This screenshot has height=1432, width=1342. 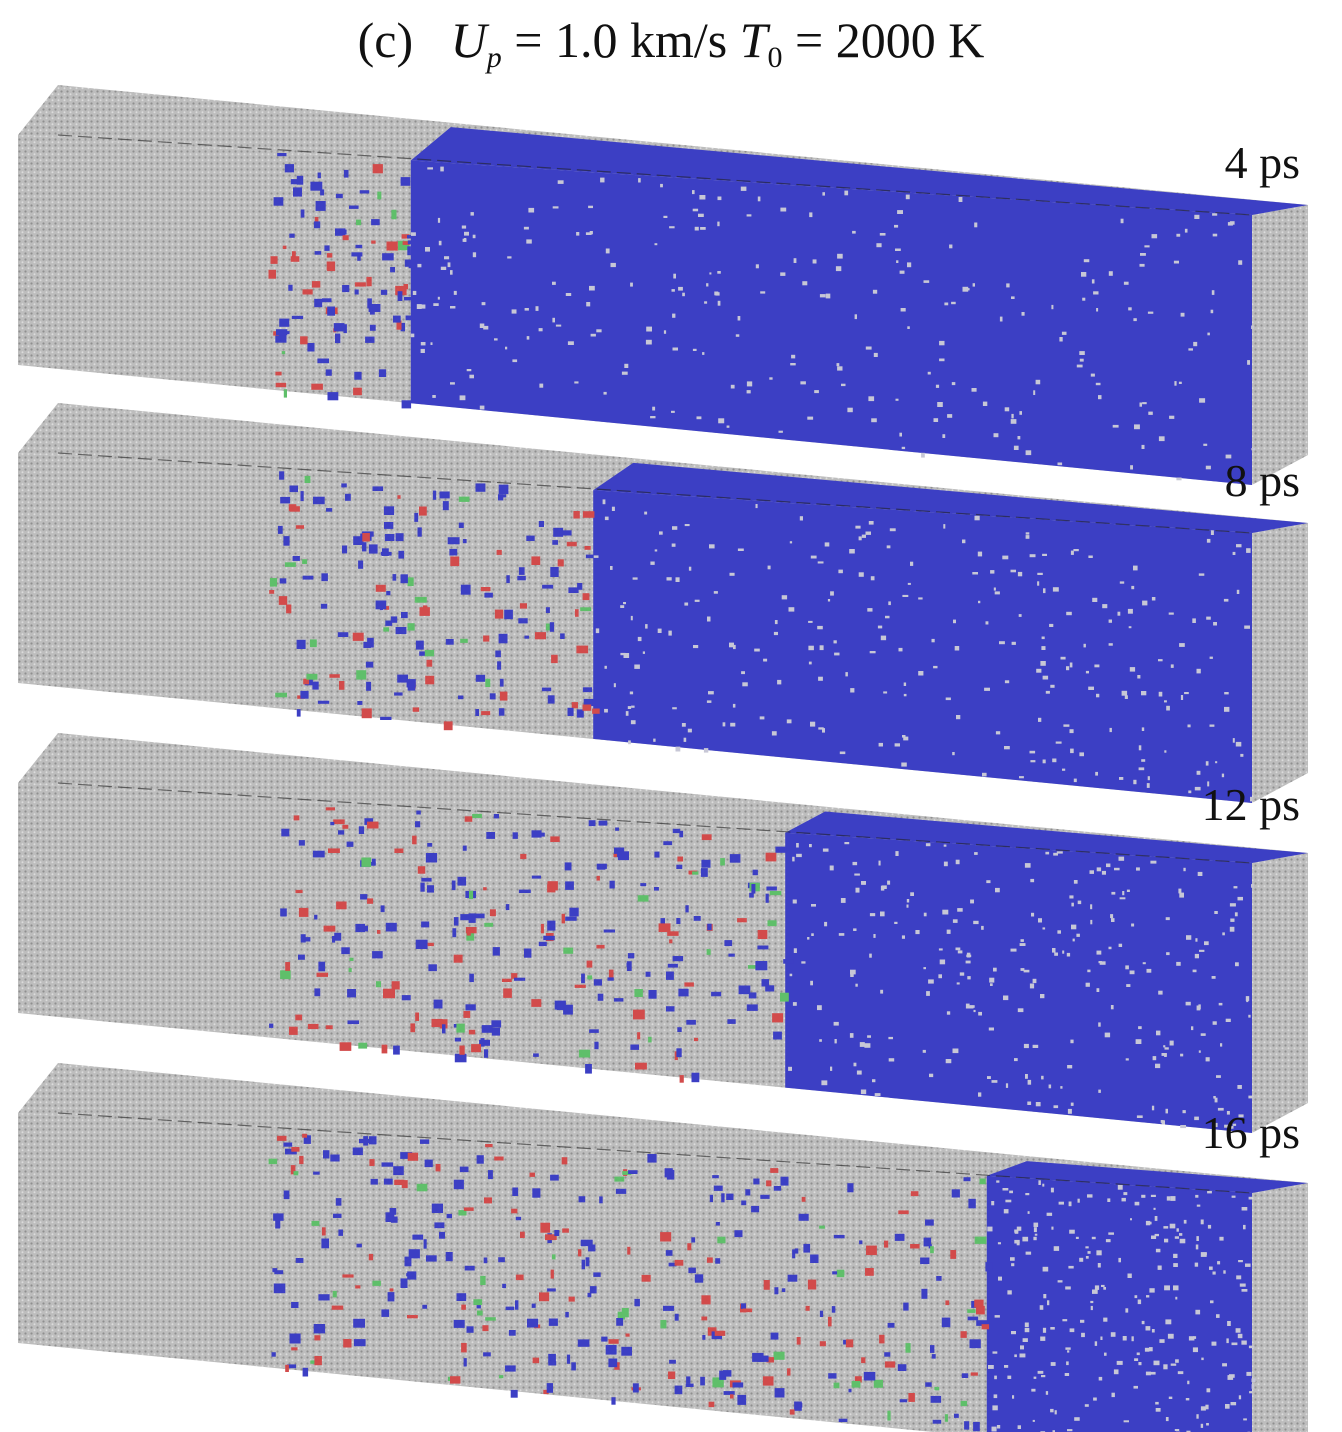 I want to click on figure-title: (c) Up = 1.0 km/s T0 = 2000 K, so click(x=671, y=42).